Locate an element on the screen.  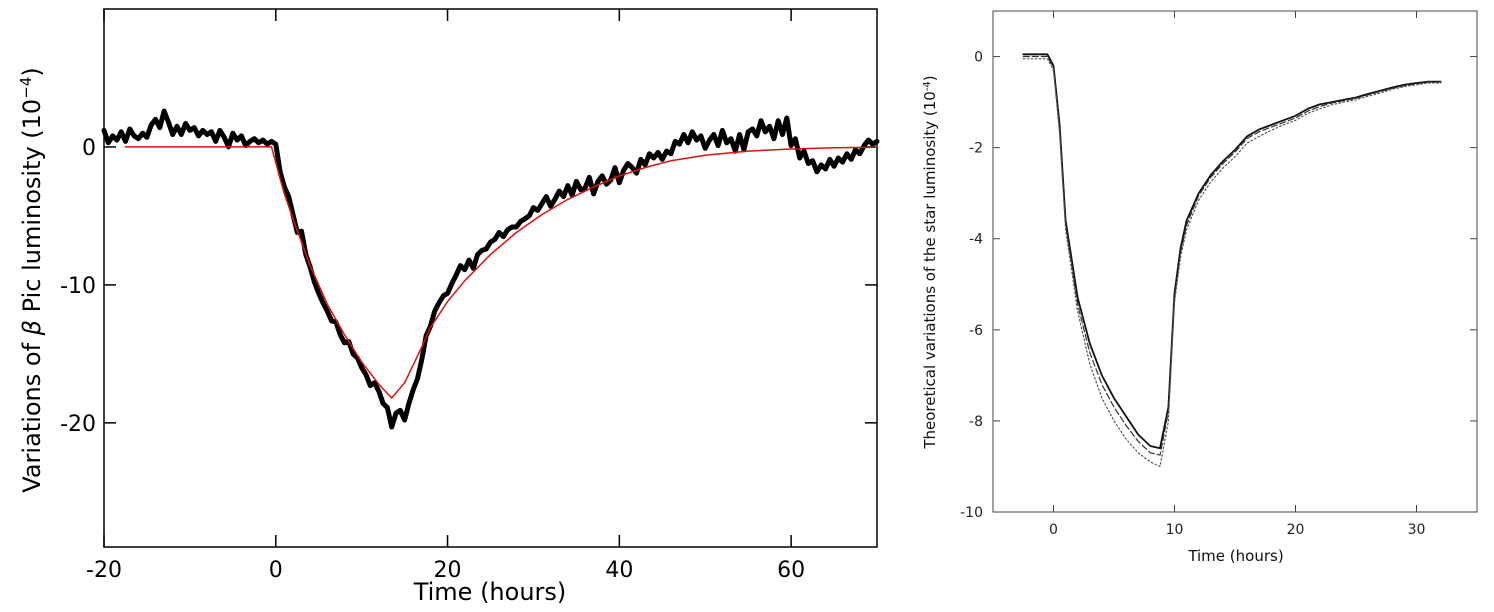
y-tick-label: -8 is located at coordinates (976, 422).